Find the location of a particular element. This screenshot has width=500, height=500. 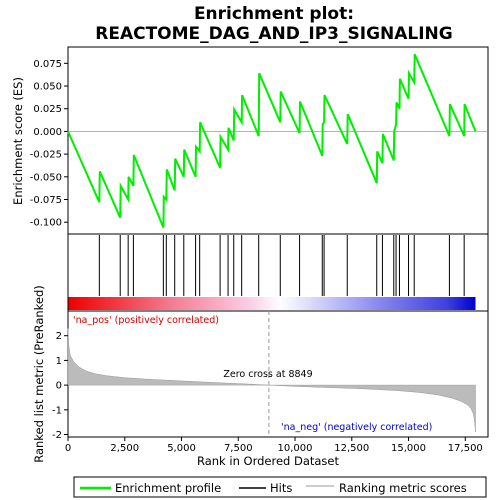

ranked-y-tick-label: -2 is located at coordinates (57, 435).